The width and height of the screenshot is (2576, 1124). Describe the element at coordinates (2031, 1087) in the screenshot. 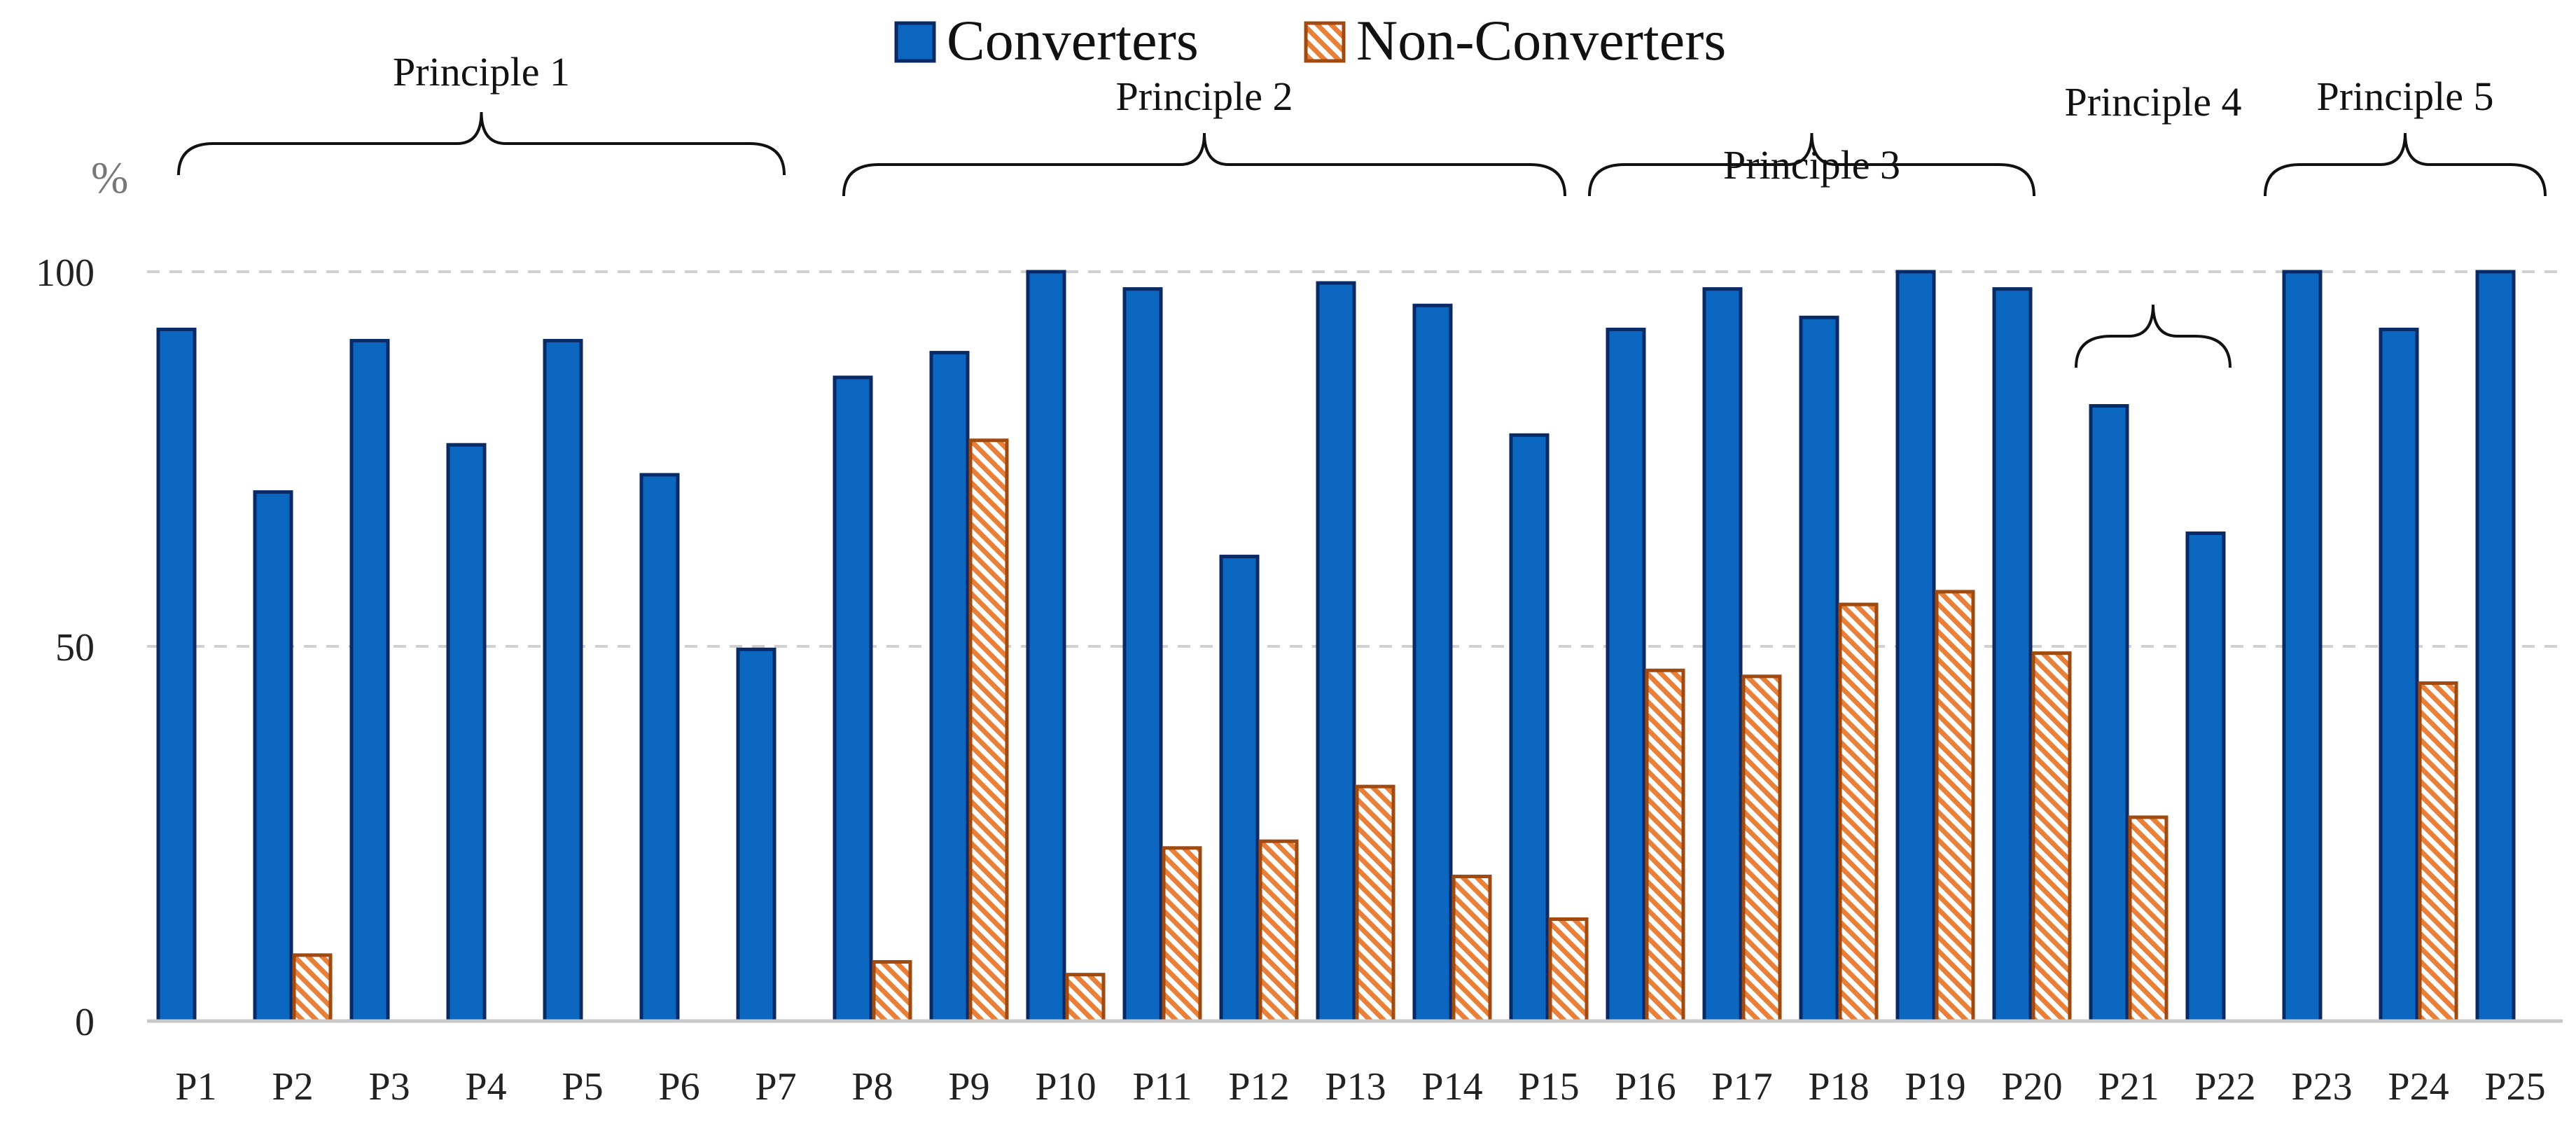

I see `x-tick-label-P20: P20` at that location.